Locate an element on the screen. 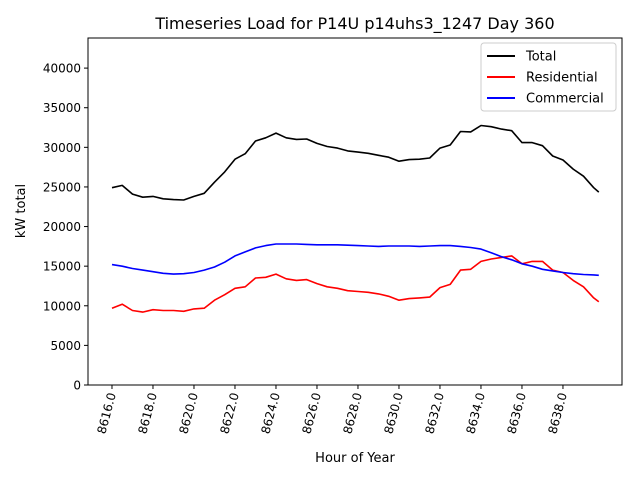 This screenshot has width=640, height=484. series-line-total is located at coordinates (355, 162).